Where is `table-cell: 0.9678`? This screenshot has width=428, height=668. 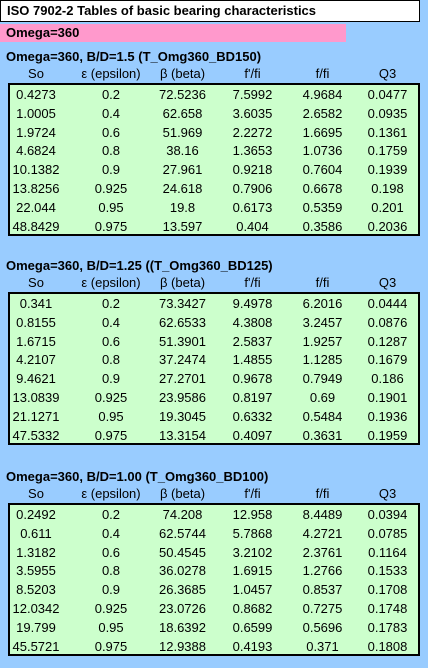
table-cell: 0.9678 is located at coordinates (252, 379).